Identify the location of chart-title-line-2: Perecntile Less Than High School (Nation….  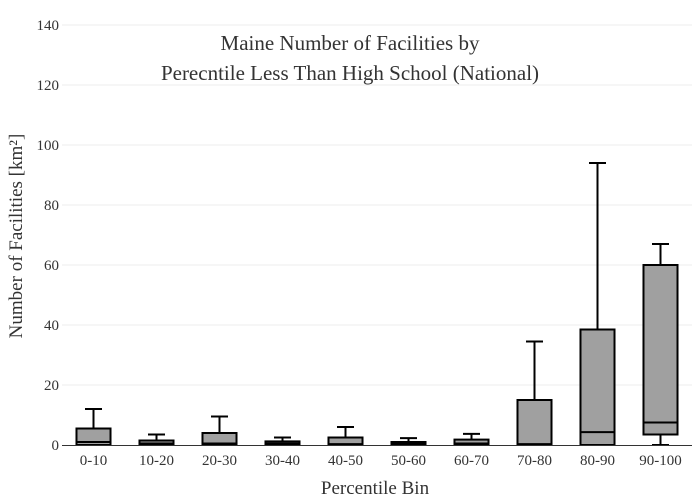
(350, 73).